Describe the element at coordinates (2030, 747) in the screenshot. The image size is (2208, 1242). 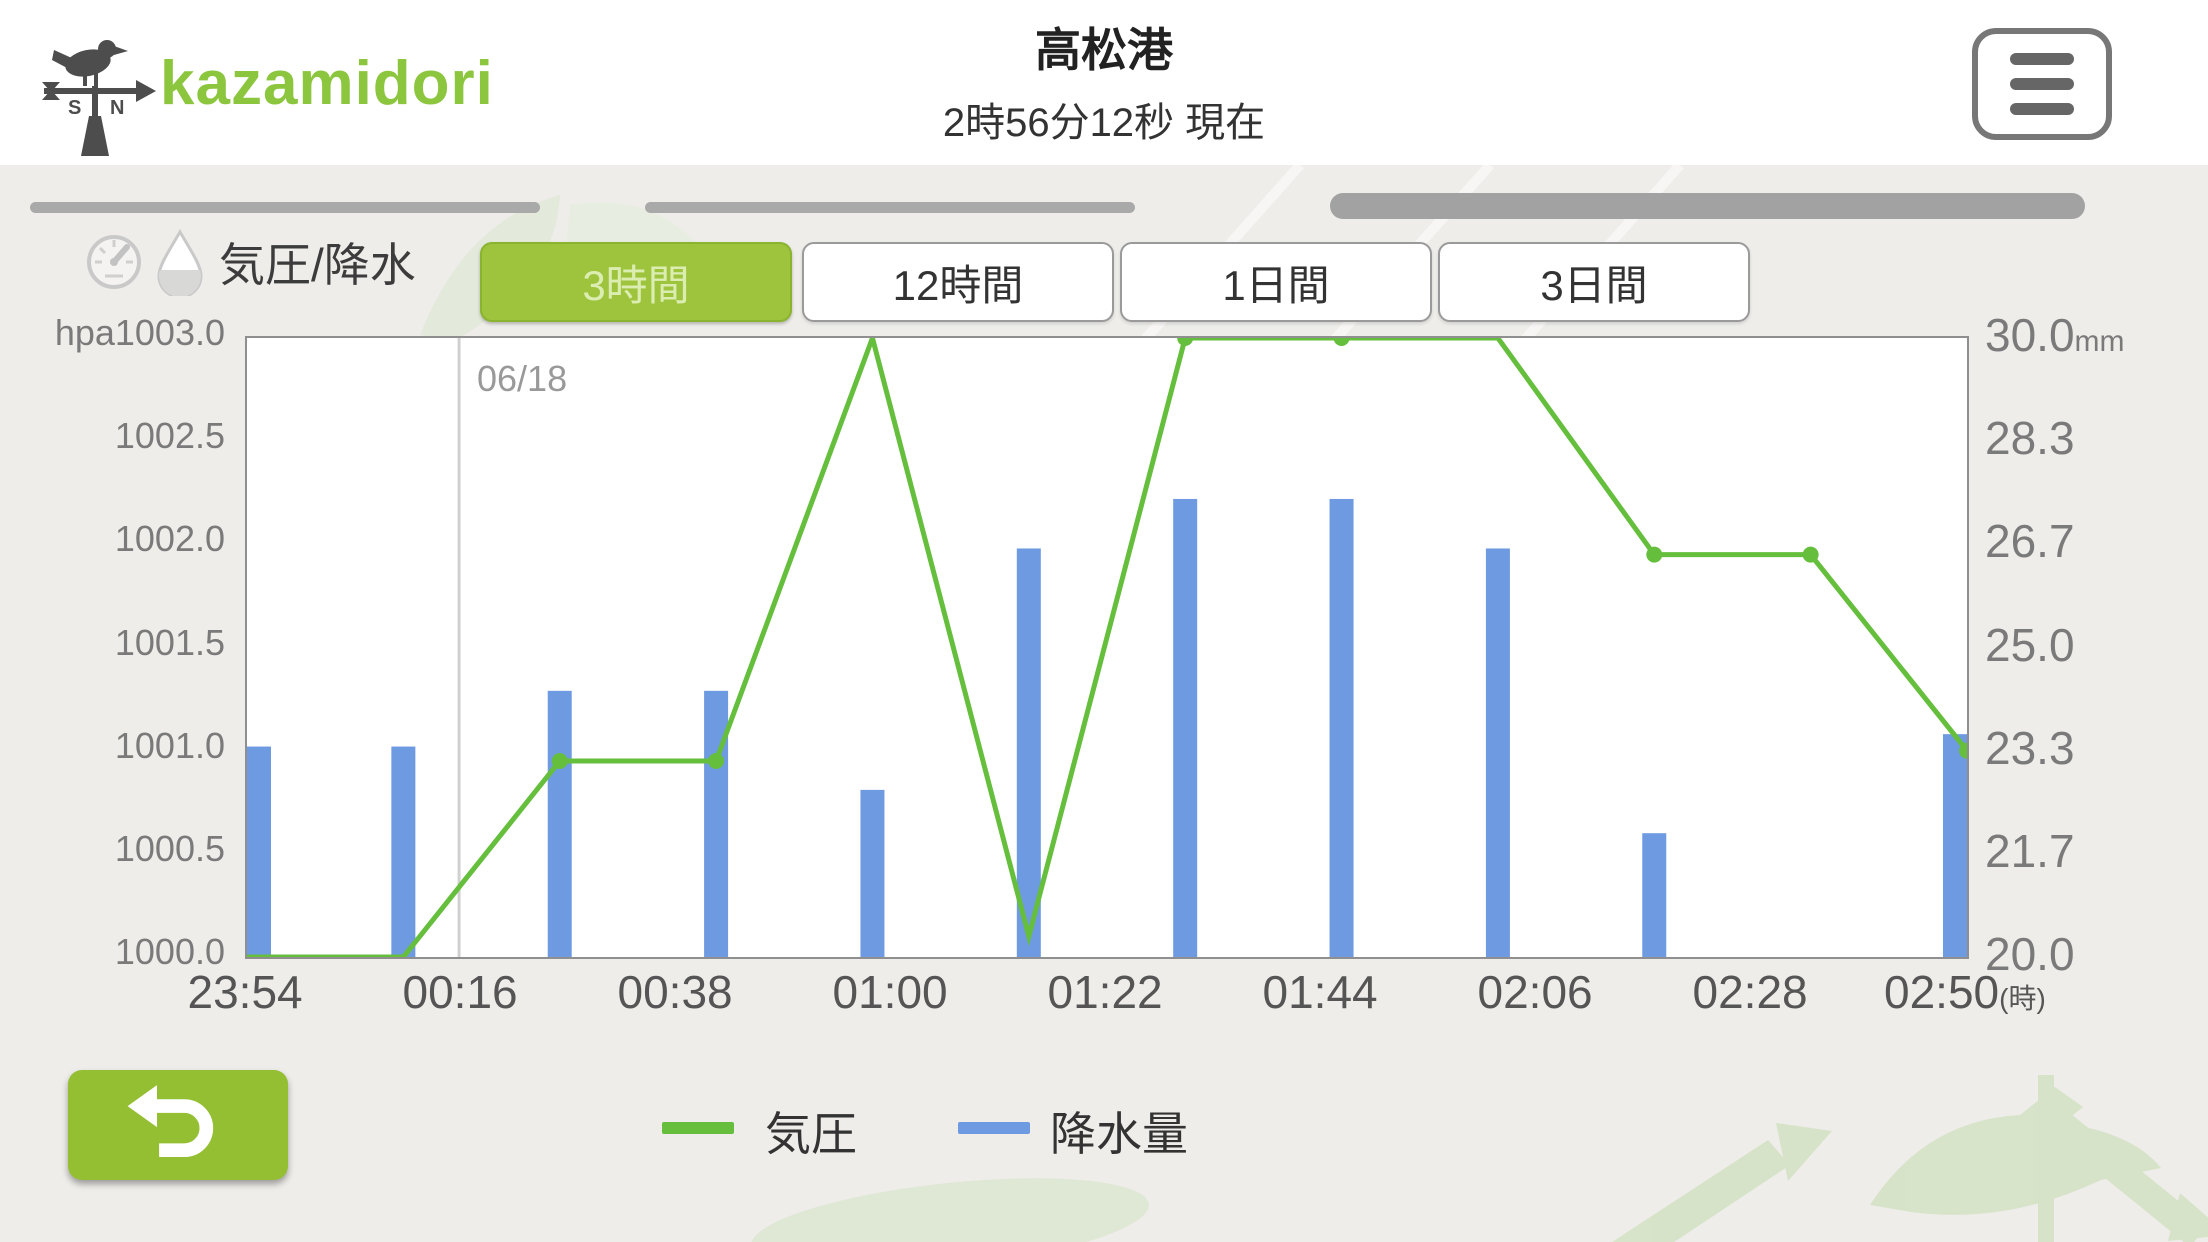
I see `right-axis-tick: 23.3` at that location.